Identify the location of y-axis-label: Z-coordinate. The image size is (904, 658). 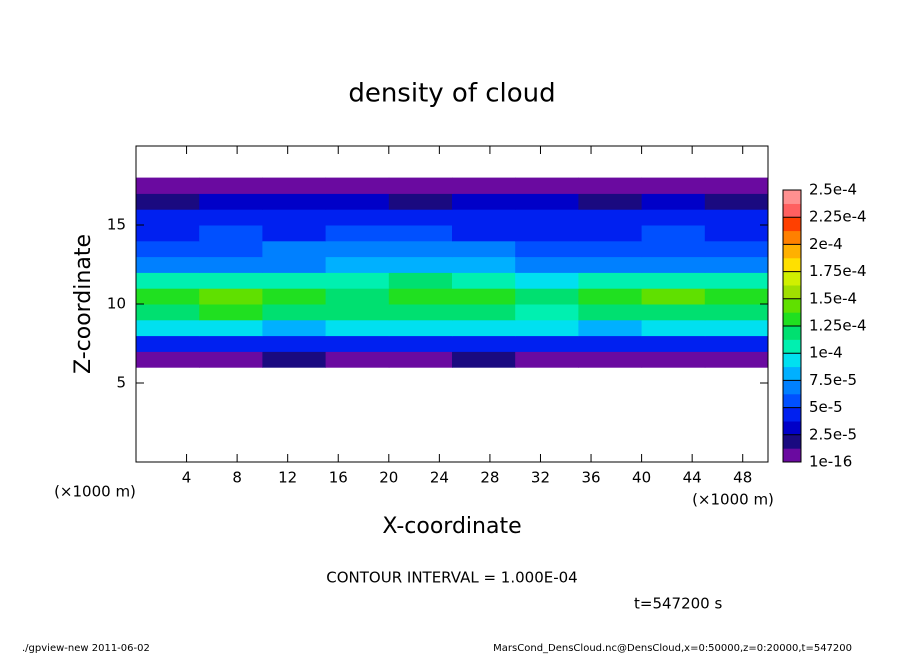
(83, 304).